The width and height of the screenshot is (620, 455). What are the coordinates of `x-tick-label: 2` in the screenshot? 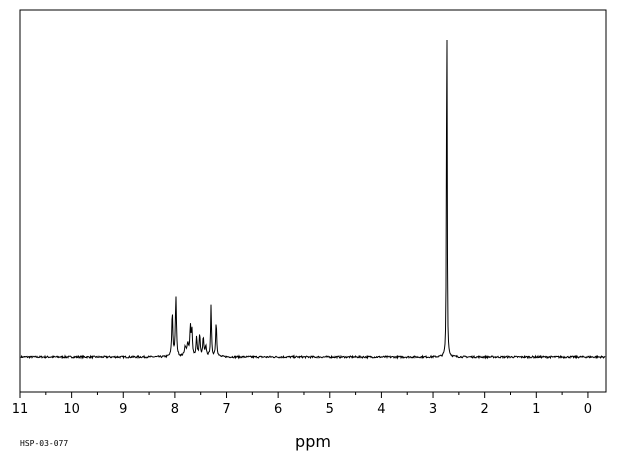 It's located at (485, 409).